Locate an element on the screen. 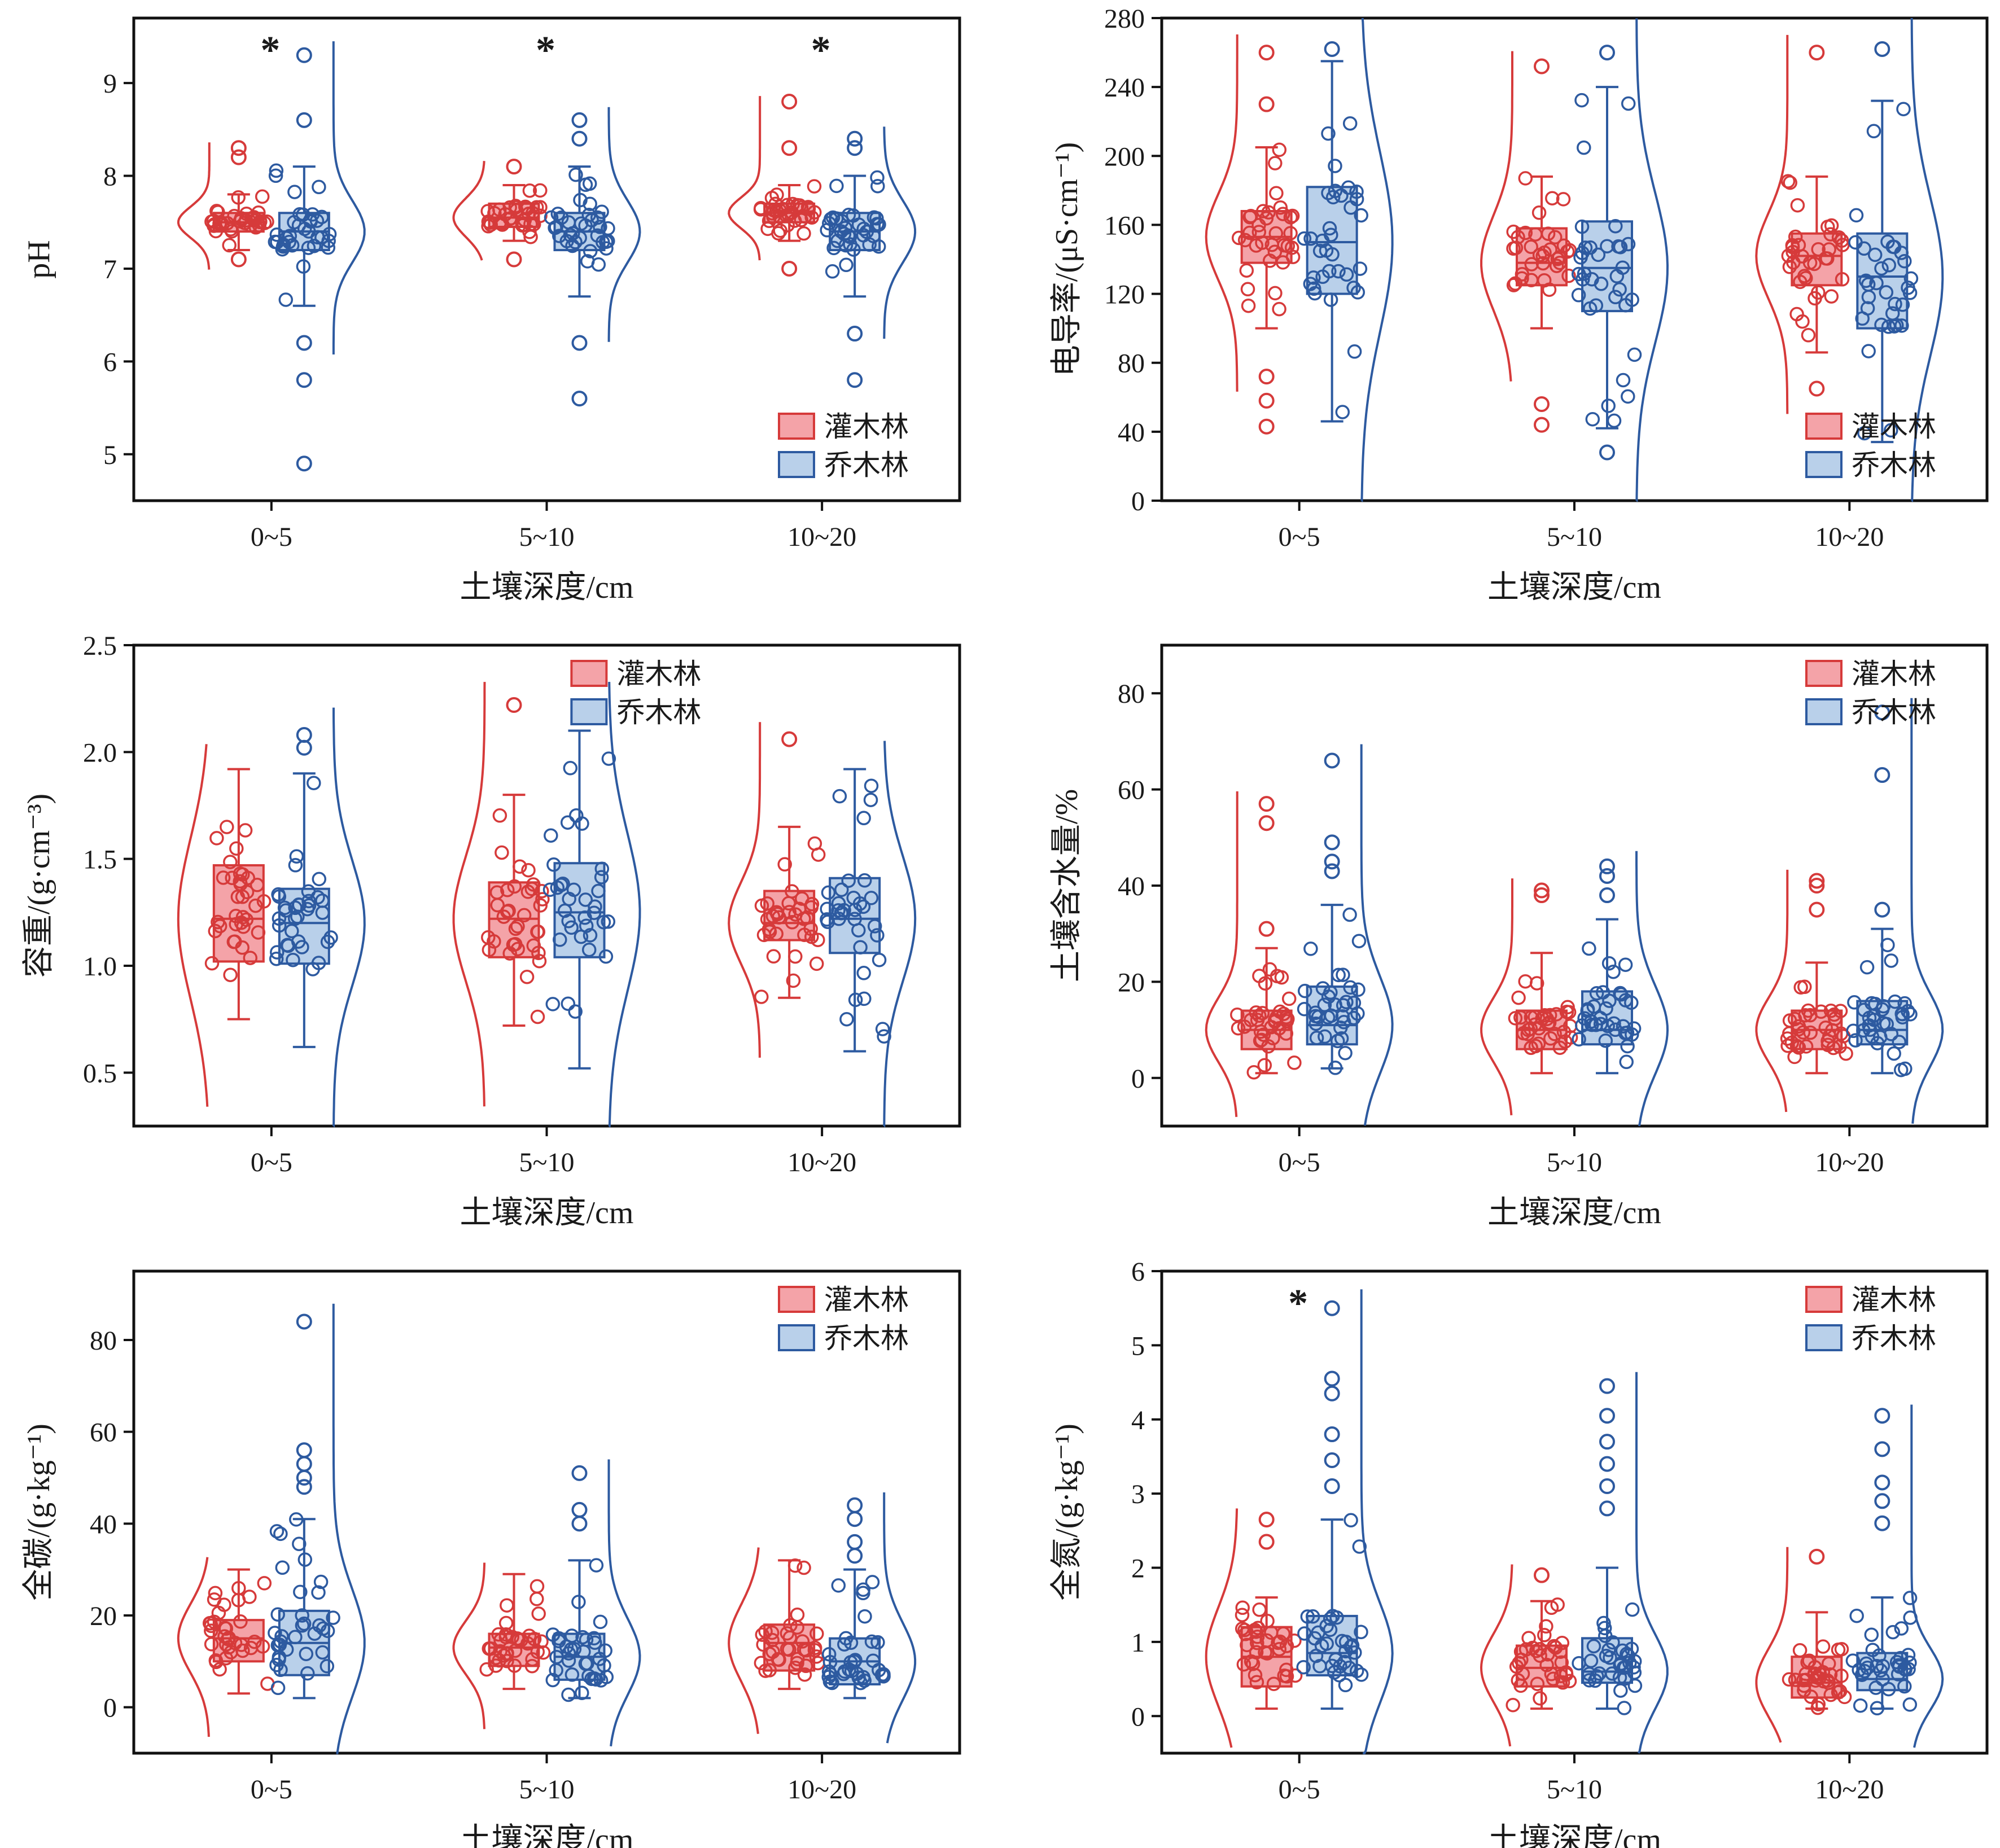 The height and width of the screenshot is (1848, 2000). y-tick-label: 0 is located at coordinates (1138, 501).